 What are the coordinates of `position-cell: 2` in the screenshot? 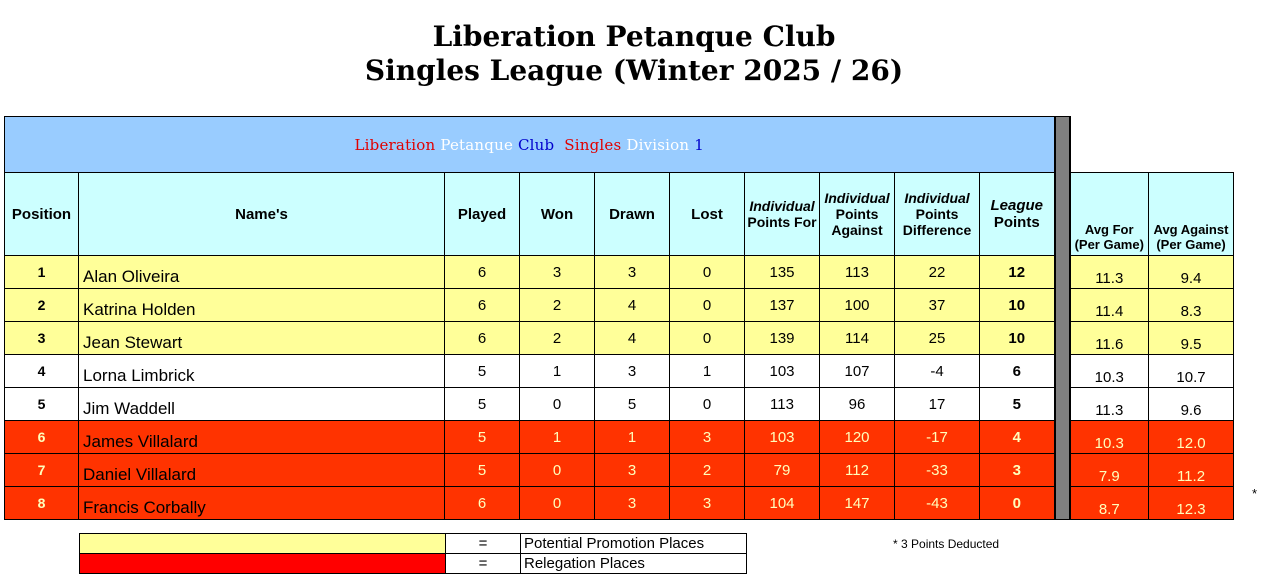 It's located at (41, 305).